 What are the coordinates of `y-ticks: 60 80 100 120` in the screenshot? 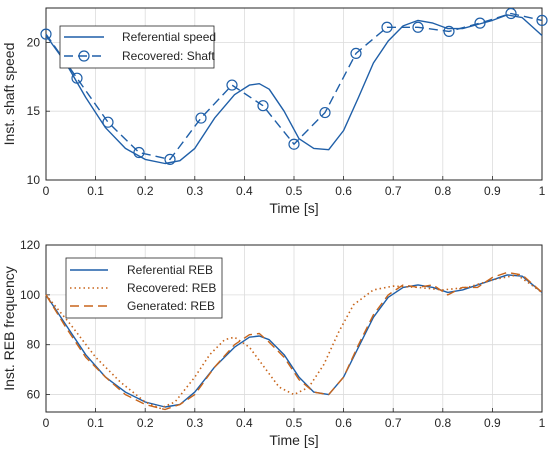 It's located at (35, 320).